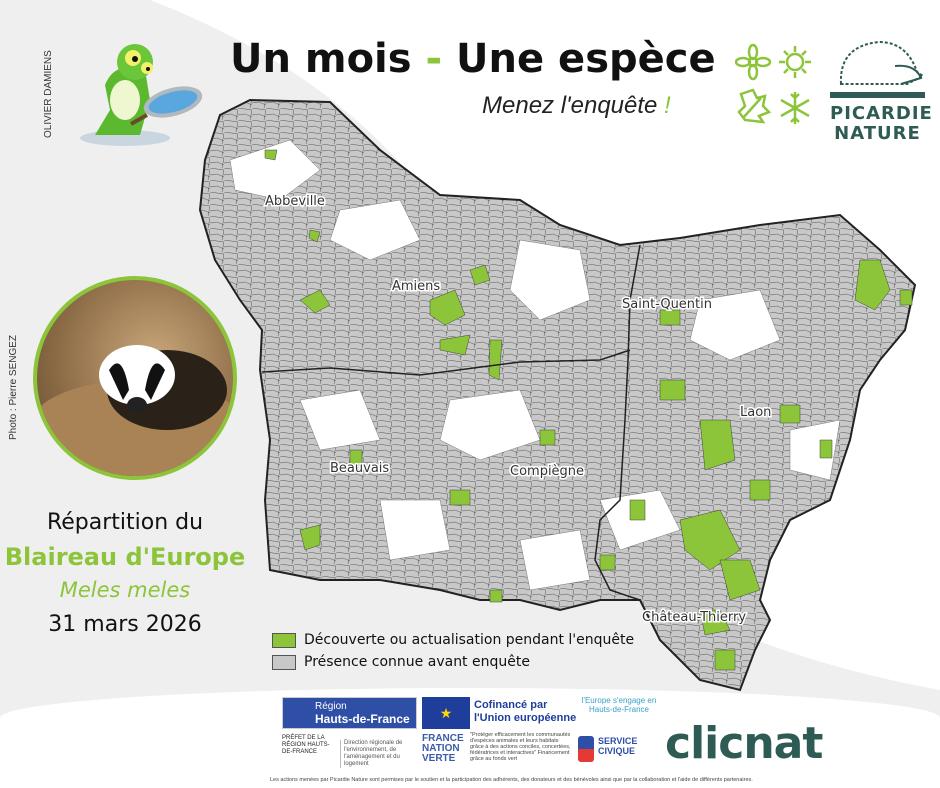  What do you see at coordinates (125, 557) in the screenshot?
I see `species-common-name: Blaireau d'Europe` at bounding box center [125, 557].